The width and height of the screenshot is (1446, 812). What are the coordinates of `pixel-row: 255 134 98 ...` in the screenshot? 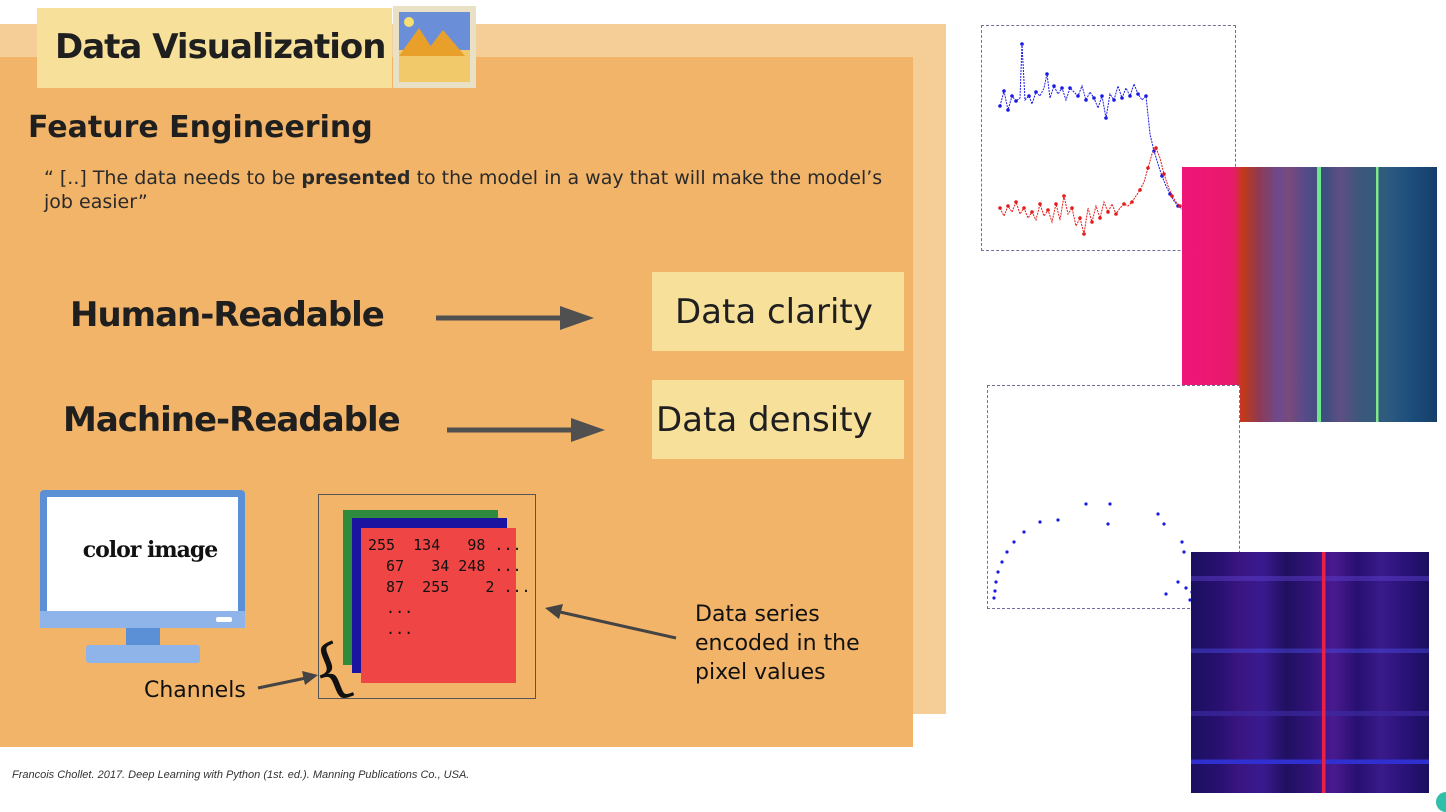 It's located at (445, 545).